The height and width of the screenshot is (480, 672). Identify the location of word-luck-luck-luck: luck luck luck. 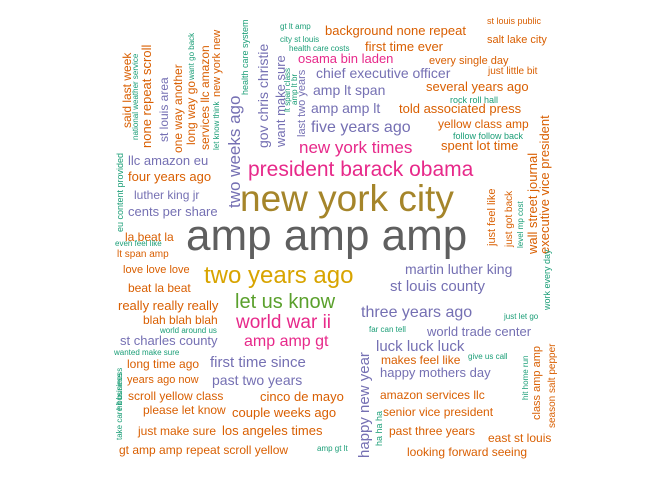
(420, 346).